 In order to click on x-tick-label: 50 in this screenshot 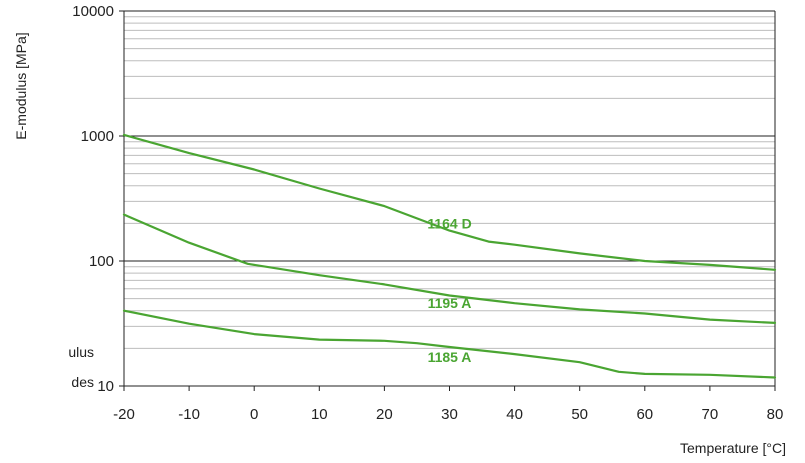, I will do `click(579, 414)`.